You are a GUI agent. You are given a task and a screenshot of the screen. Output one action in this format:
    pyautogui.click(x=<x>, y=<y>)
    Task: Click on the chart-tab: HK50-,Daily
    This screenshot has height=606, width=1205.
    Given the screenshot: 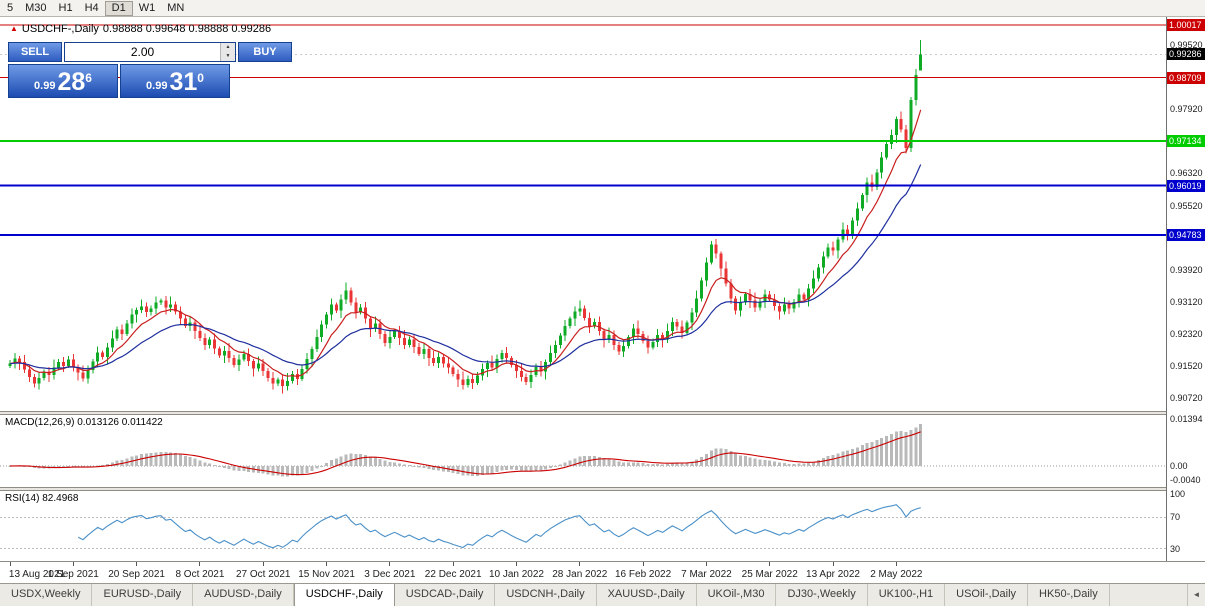 What is the action you would take?
    pyautogui.click(x=1069, y=595)
    